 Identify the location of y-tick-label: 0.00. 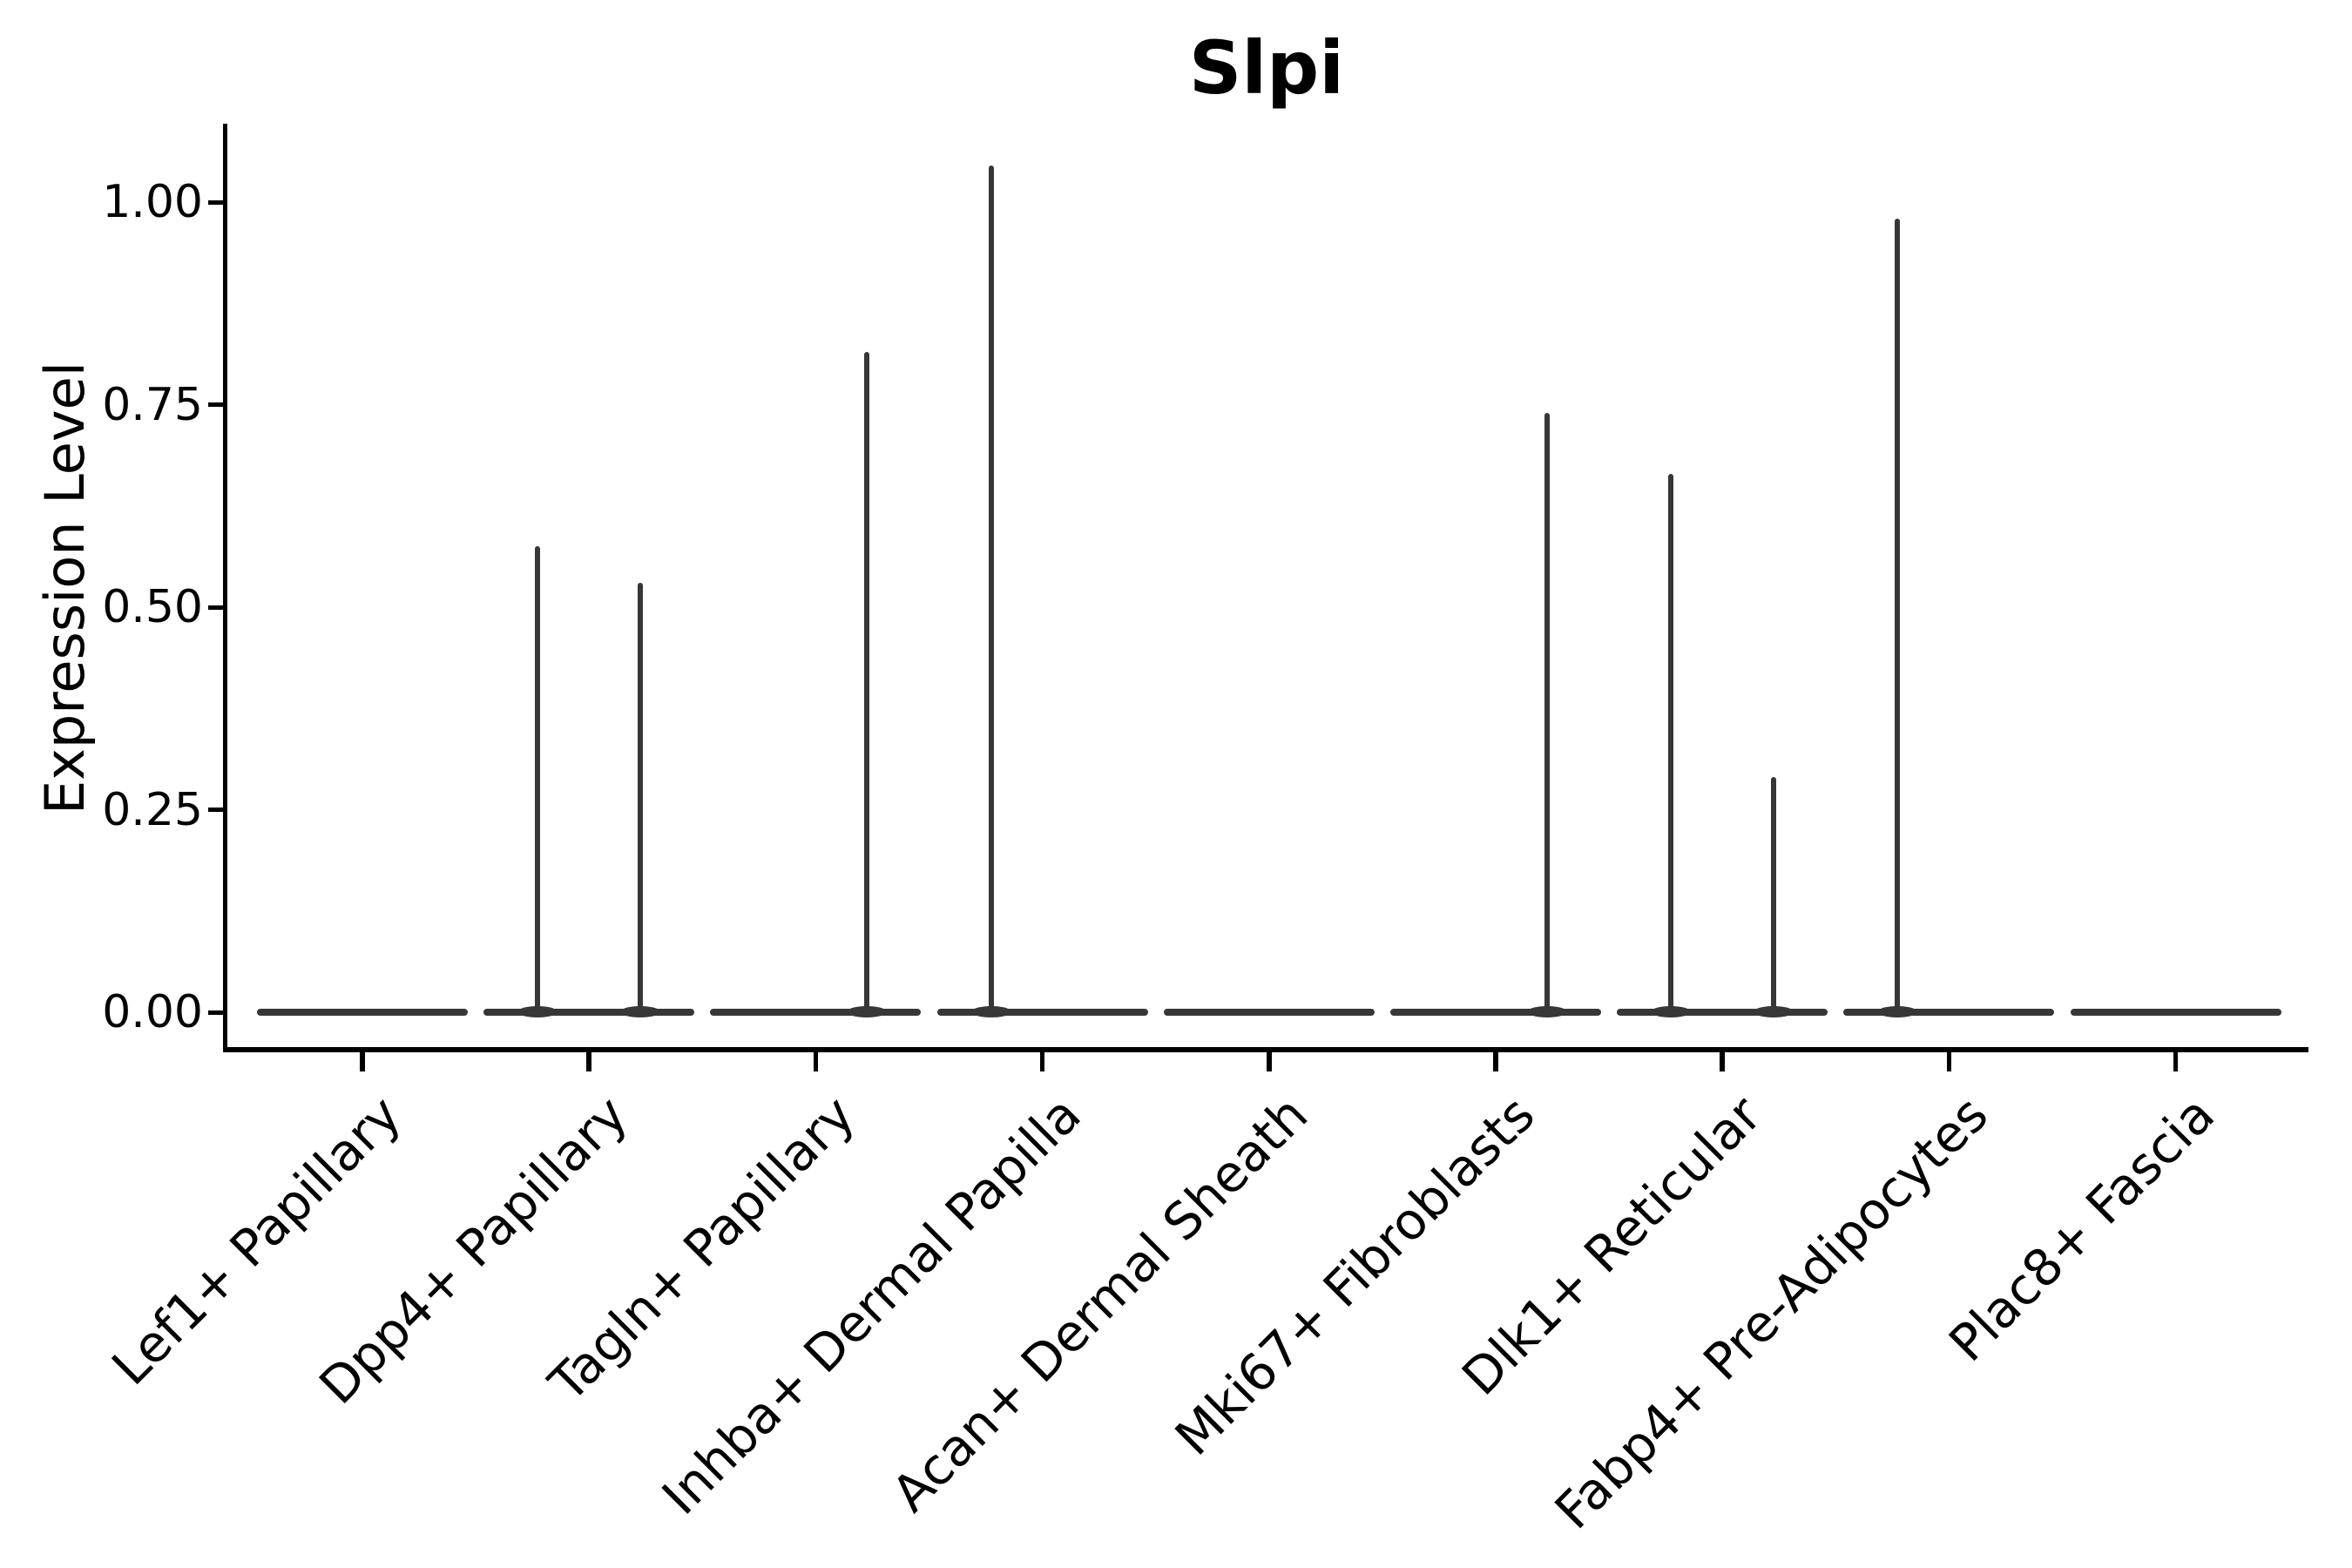
(152, 1012).